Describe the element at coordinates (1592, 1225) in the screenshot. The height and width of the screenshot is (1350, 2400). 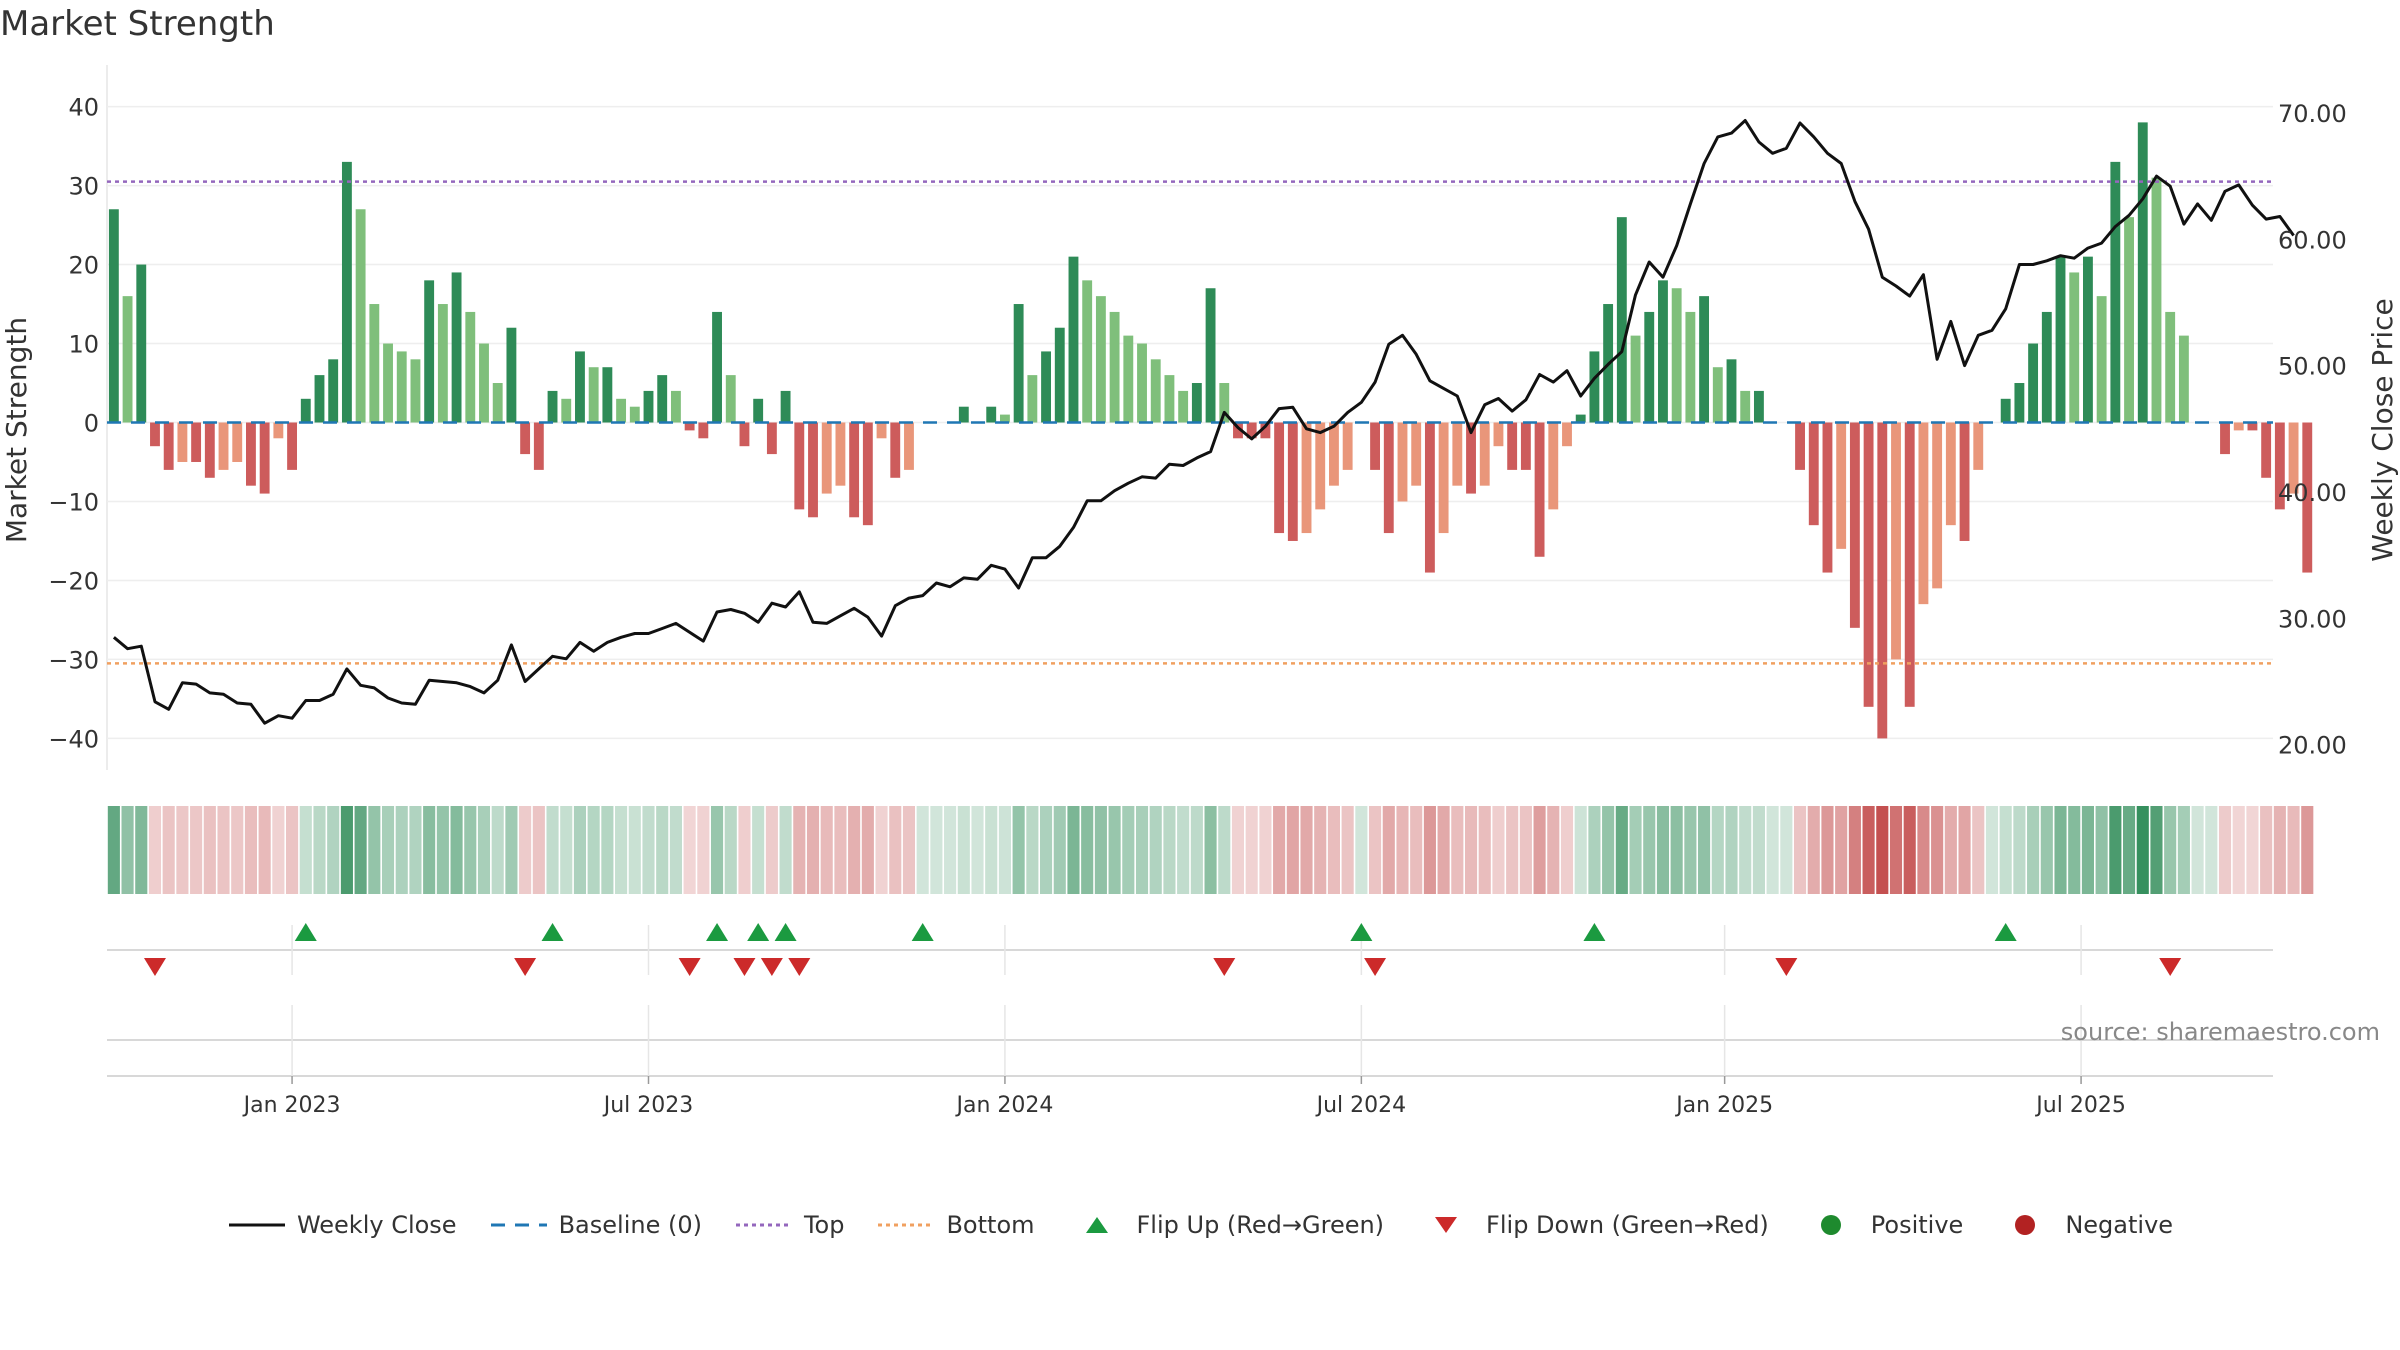
I see `legend-item: Flip Down (Green→Red)` at that location.